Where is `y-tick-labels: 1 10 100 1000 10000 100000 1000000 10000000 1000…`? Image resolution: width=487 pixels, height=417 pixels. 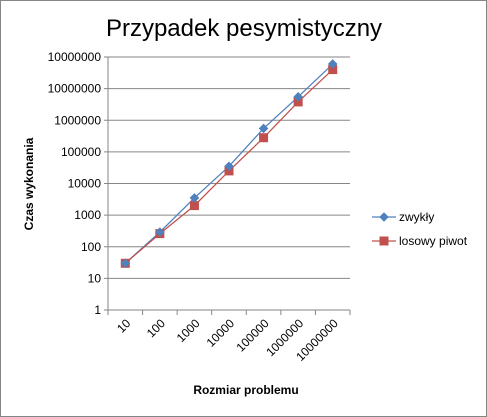 y-tick-labels: 1 10 100 1000 10000 100000 1000000 10000000 1000… is located at coordinates (75, 183).